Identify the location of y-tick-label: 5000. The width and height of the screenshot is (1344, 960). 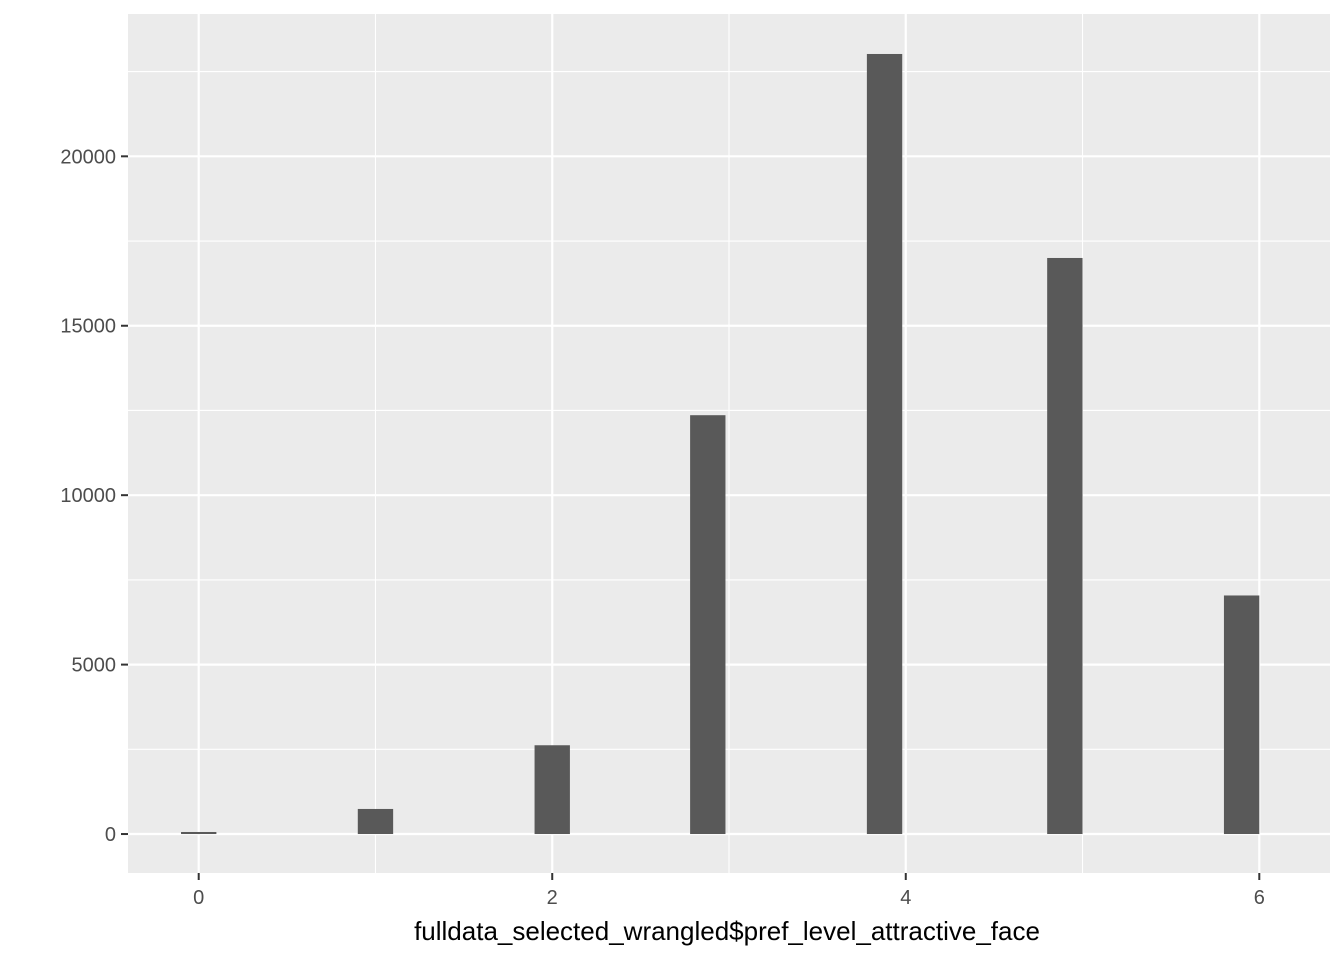
(94, 666).